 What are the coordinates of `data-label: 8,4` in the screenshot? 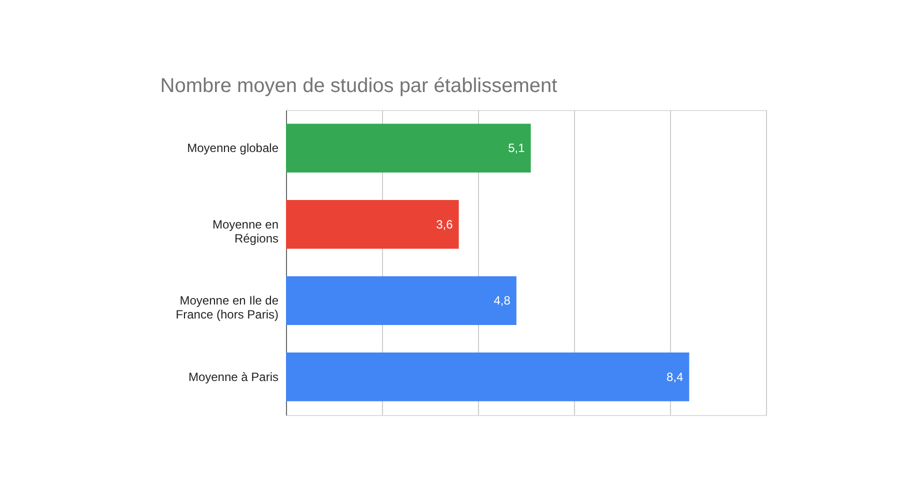 It's located at (675, 377).